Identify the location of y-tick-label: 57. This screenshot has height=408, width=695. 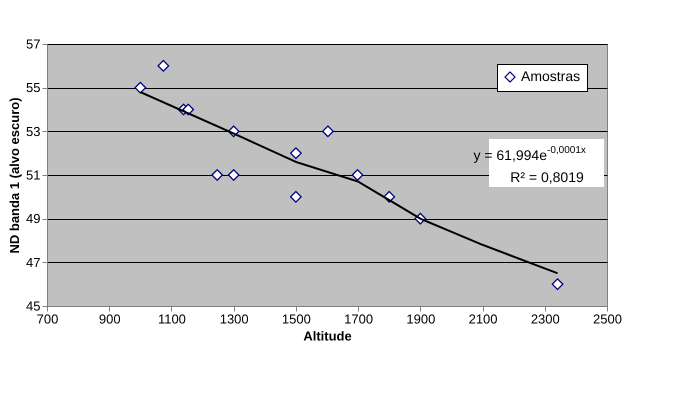
(33, 44).